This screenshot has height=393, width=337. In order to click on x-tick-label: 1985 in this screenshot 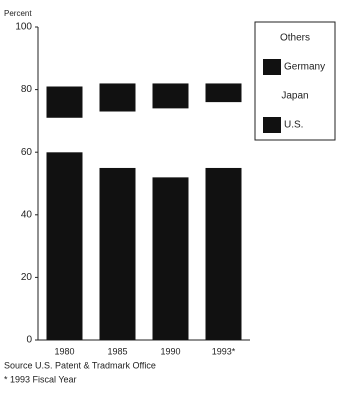, I will do `click(117, 351)`.